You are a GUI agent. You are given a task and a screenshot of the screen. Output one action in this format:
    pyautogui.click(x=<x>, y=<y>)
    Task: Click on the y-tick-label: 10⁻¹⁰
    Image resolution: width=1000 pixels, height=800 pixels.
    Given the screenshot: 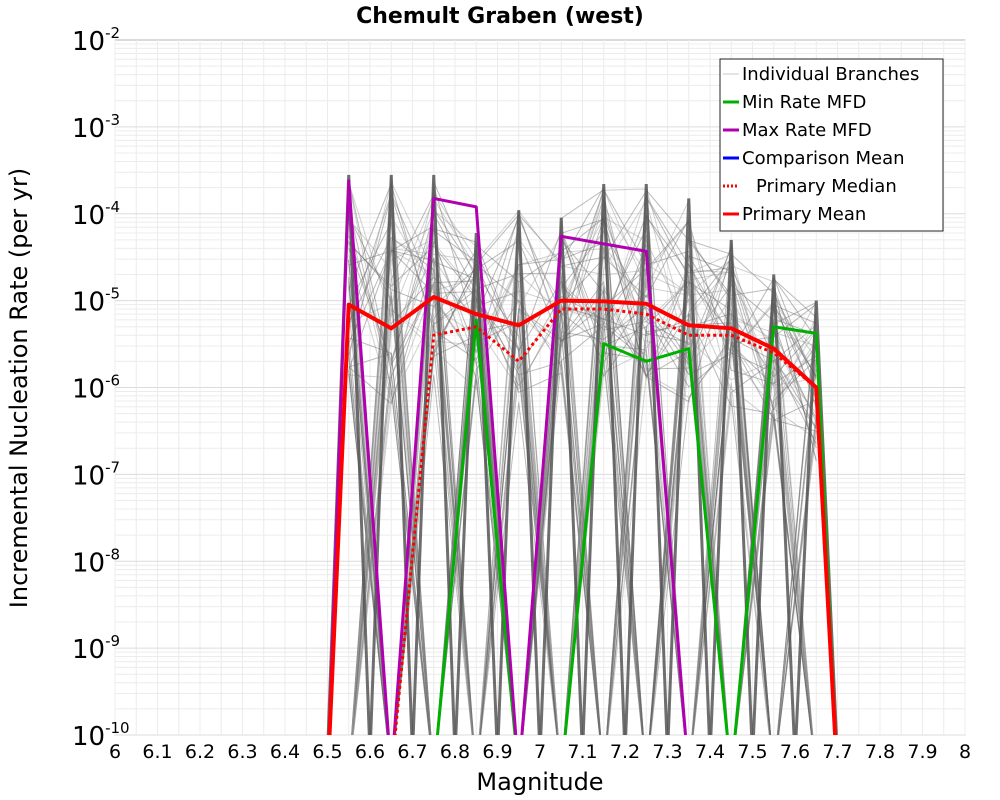 What is the action you would take?
    pyautogui.click(x=101, y=735)
    